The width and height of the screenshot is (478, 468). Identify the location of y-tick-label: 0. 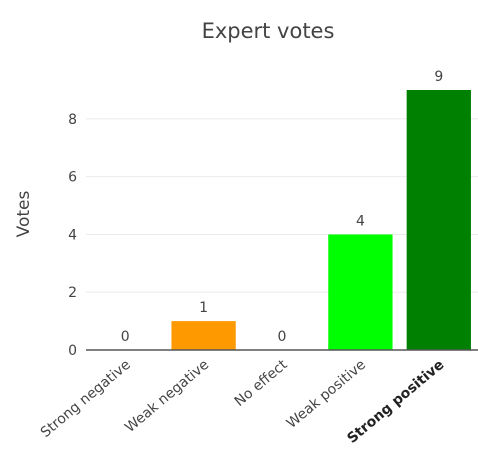
(72, 351).